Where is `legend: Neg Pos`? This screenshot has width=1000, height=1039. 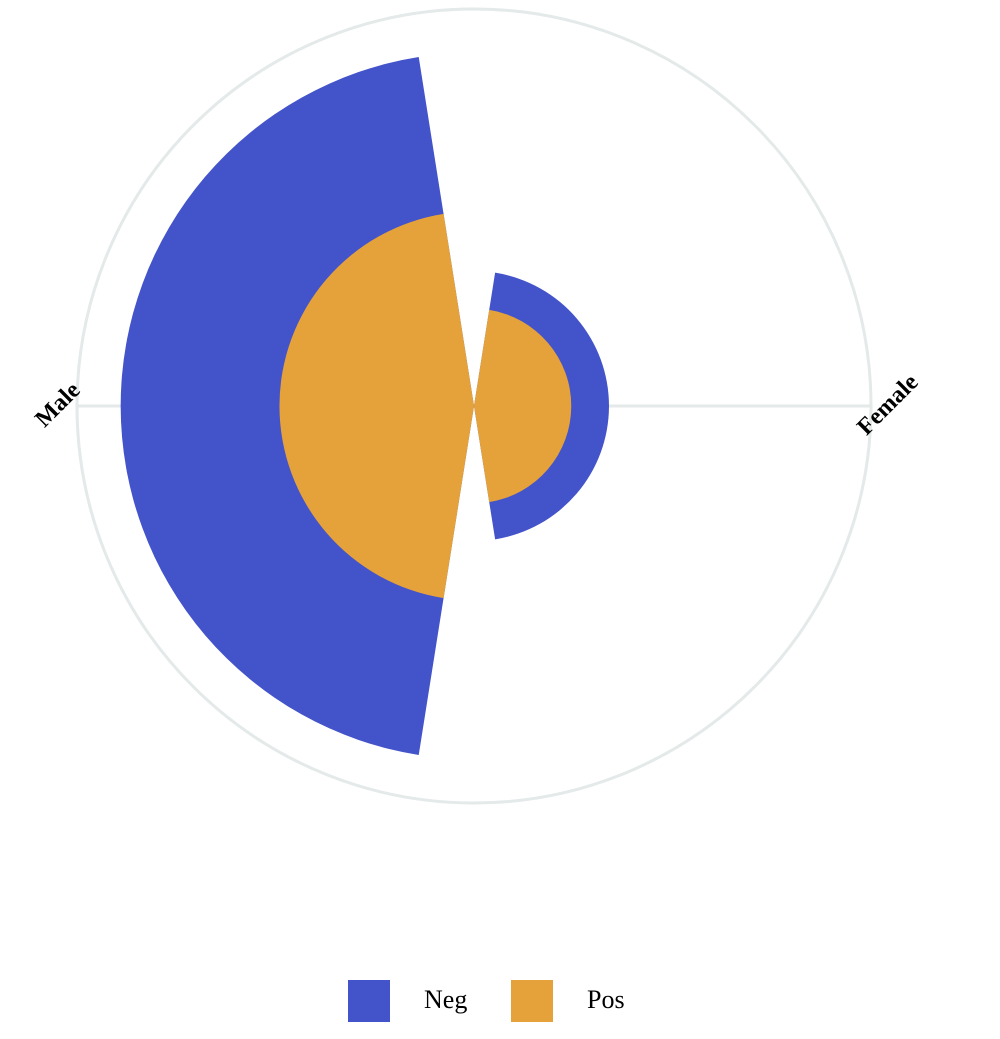
legend: Neg Pos is located at coordinates (486, 1001).